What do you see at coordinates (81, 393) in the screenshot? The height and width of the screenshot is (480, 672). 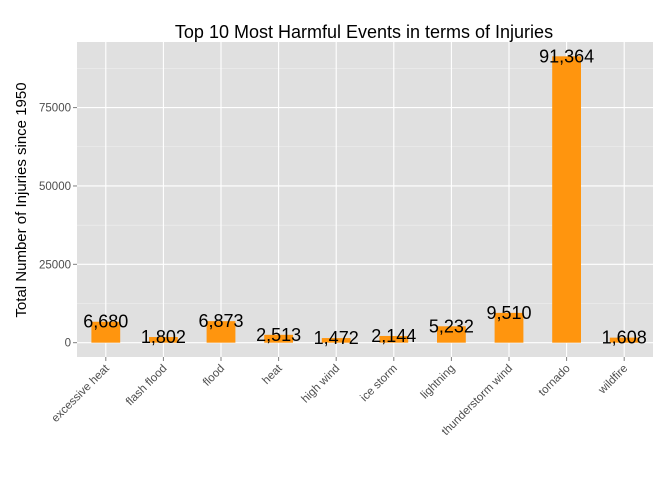 I see `x-tick-label: excessive heat` at bounding box center [81, 393].